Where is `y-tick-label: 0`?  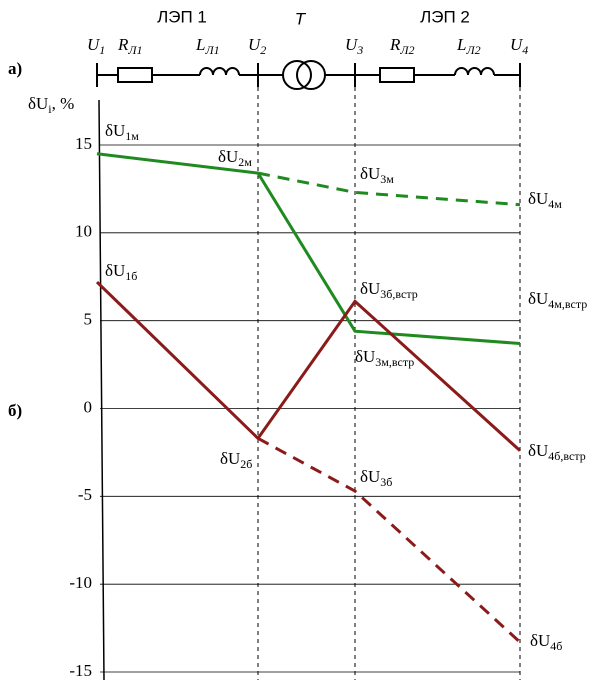
y-tick-label: 0 is located at coordinates (88, 406).